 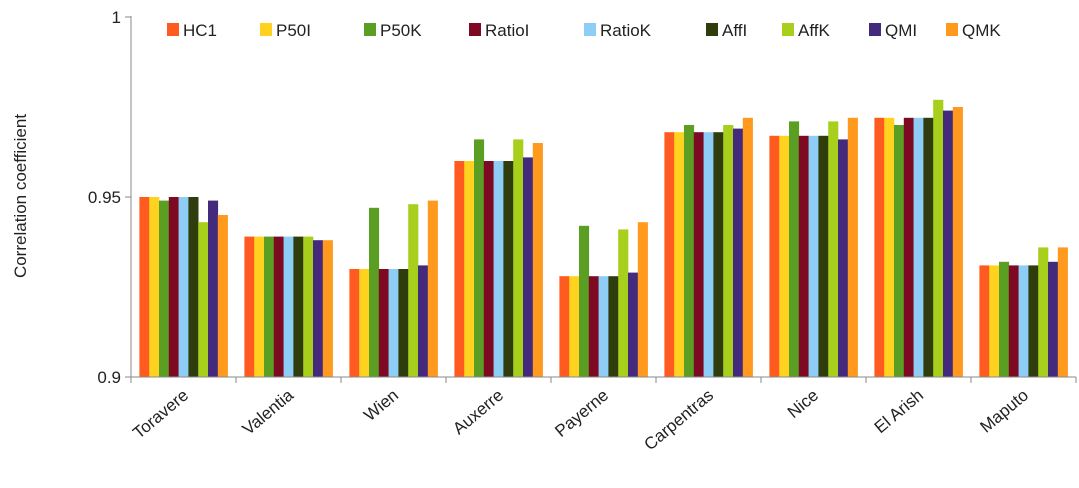 I want to click on bar-ratioi-el-arish, so click(x=908, y=247).